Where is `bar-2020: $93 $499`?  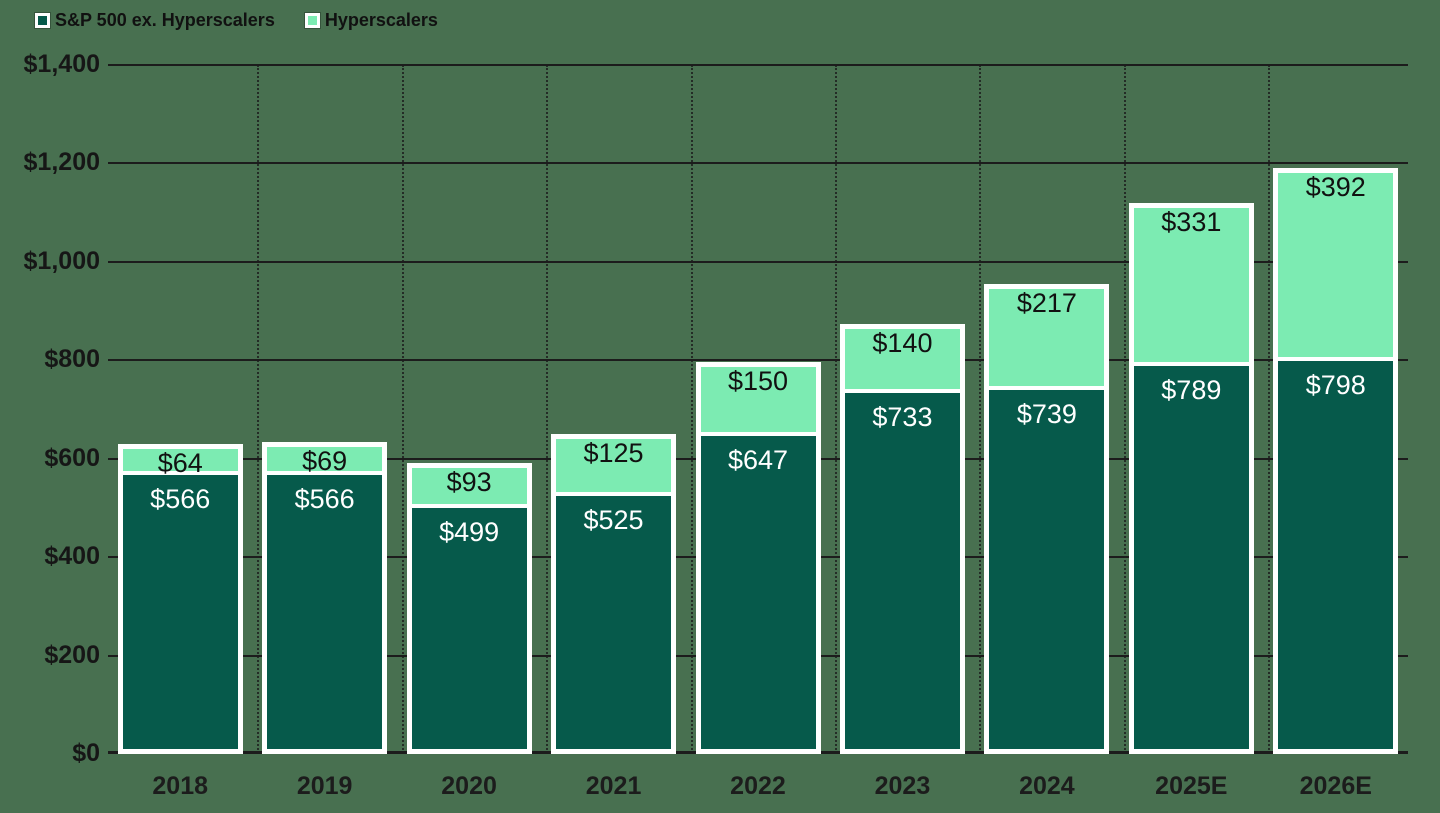
bar-2020: $93 $499 is located at coordinates (469, 608).